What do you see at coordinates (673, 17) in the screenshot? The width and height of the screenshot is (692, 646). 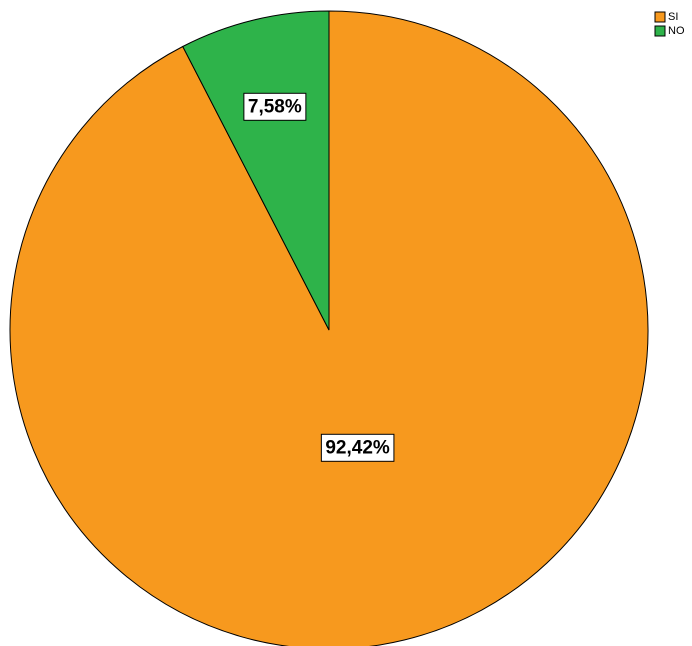 I see `legend-label: SI` at bounding box center [673, 17].